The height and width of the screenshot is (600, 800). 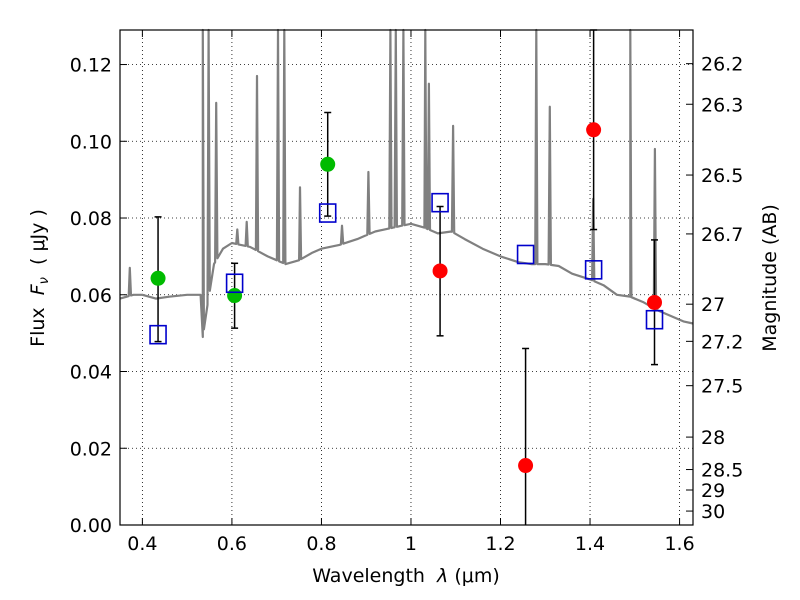 What do you see at coordinates (91, 142) in the screenshot?
I see `y-tick-label: 0.10` at bounding box center [91, 142].